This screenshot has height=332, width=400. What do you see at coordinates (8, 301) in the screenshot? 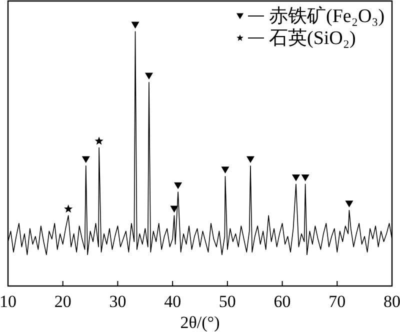
I see `x-tick-label: 10` at bounding box center [8, 301].